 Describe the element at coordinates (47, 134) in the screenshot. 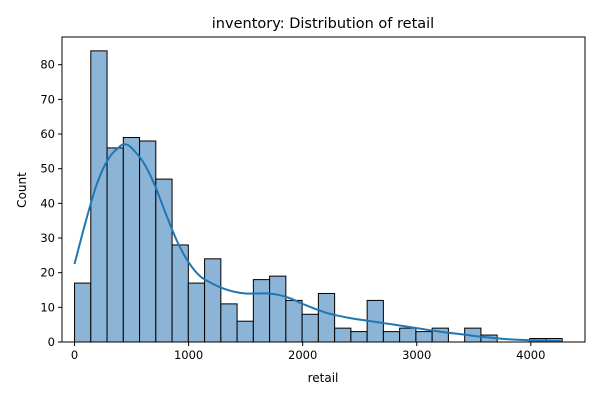

I see `y-tick-label: 60` at that location.